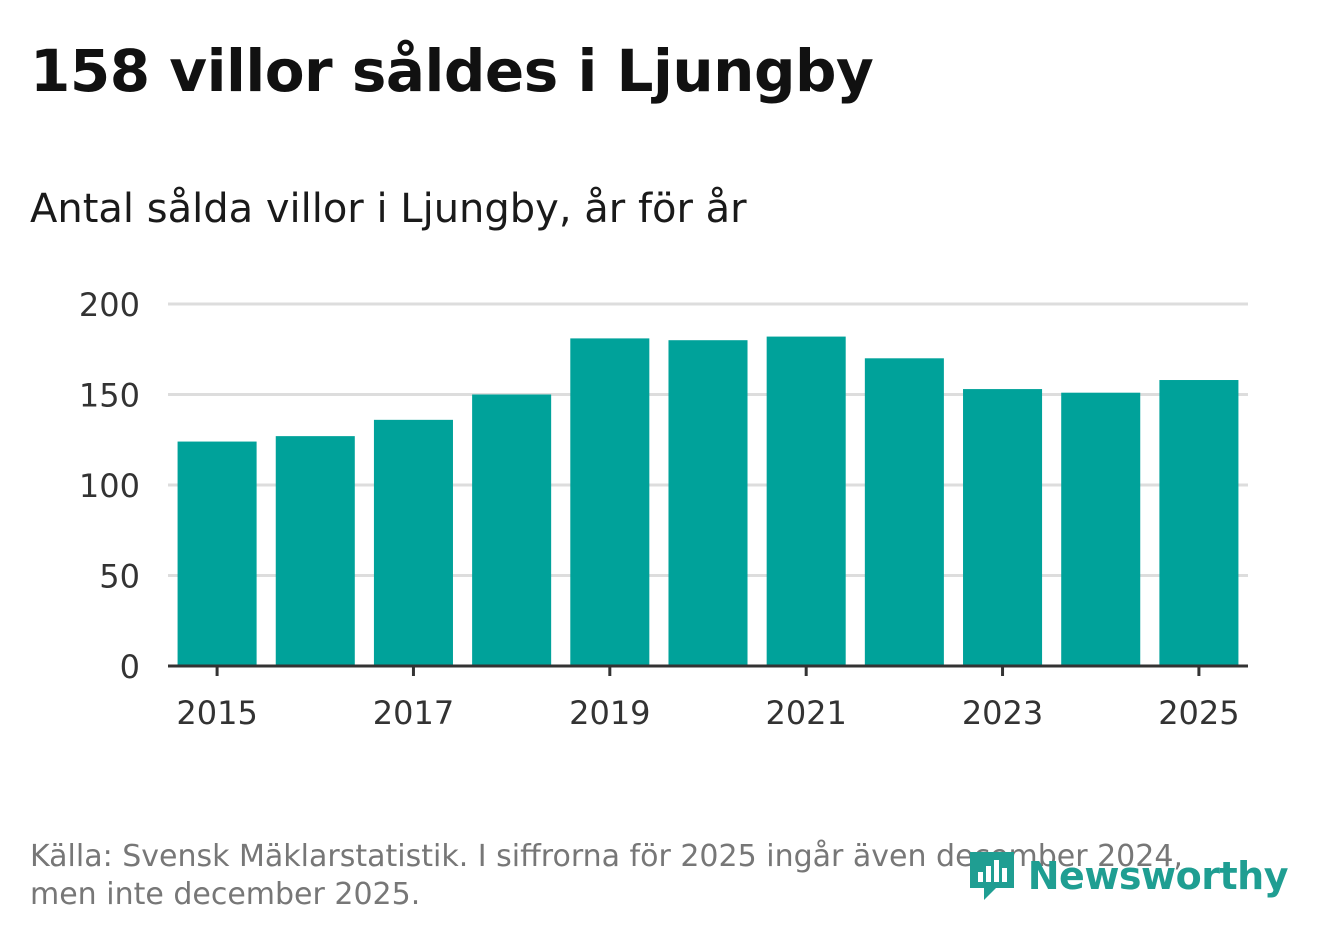 This screenshot has width=1322, height=939. I want to click on bar-2024, so click(1101, 529).